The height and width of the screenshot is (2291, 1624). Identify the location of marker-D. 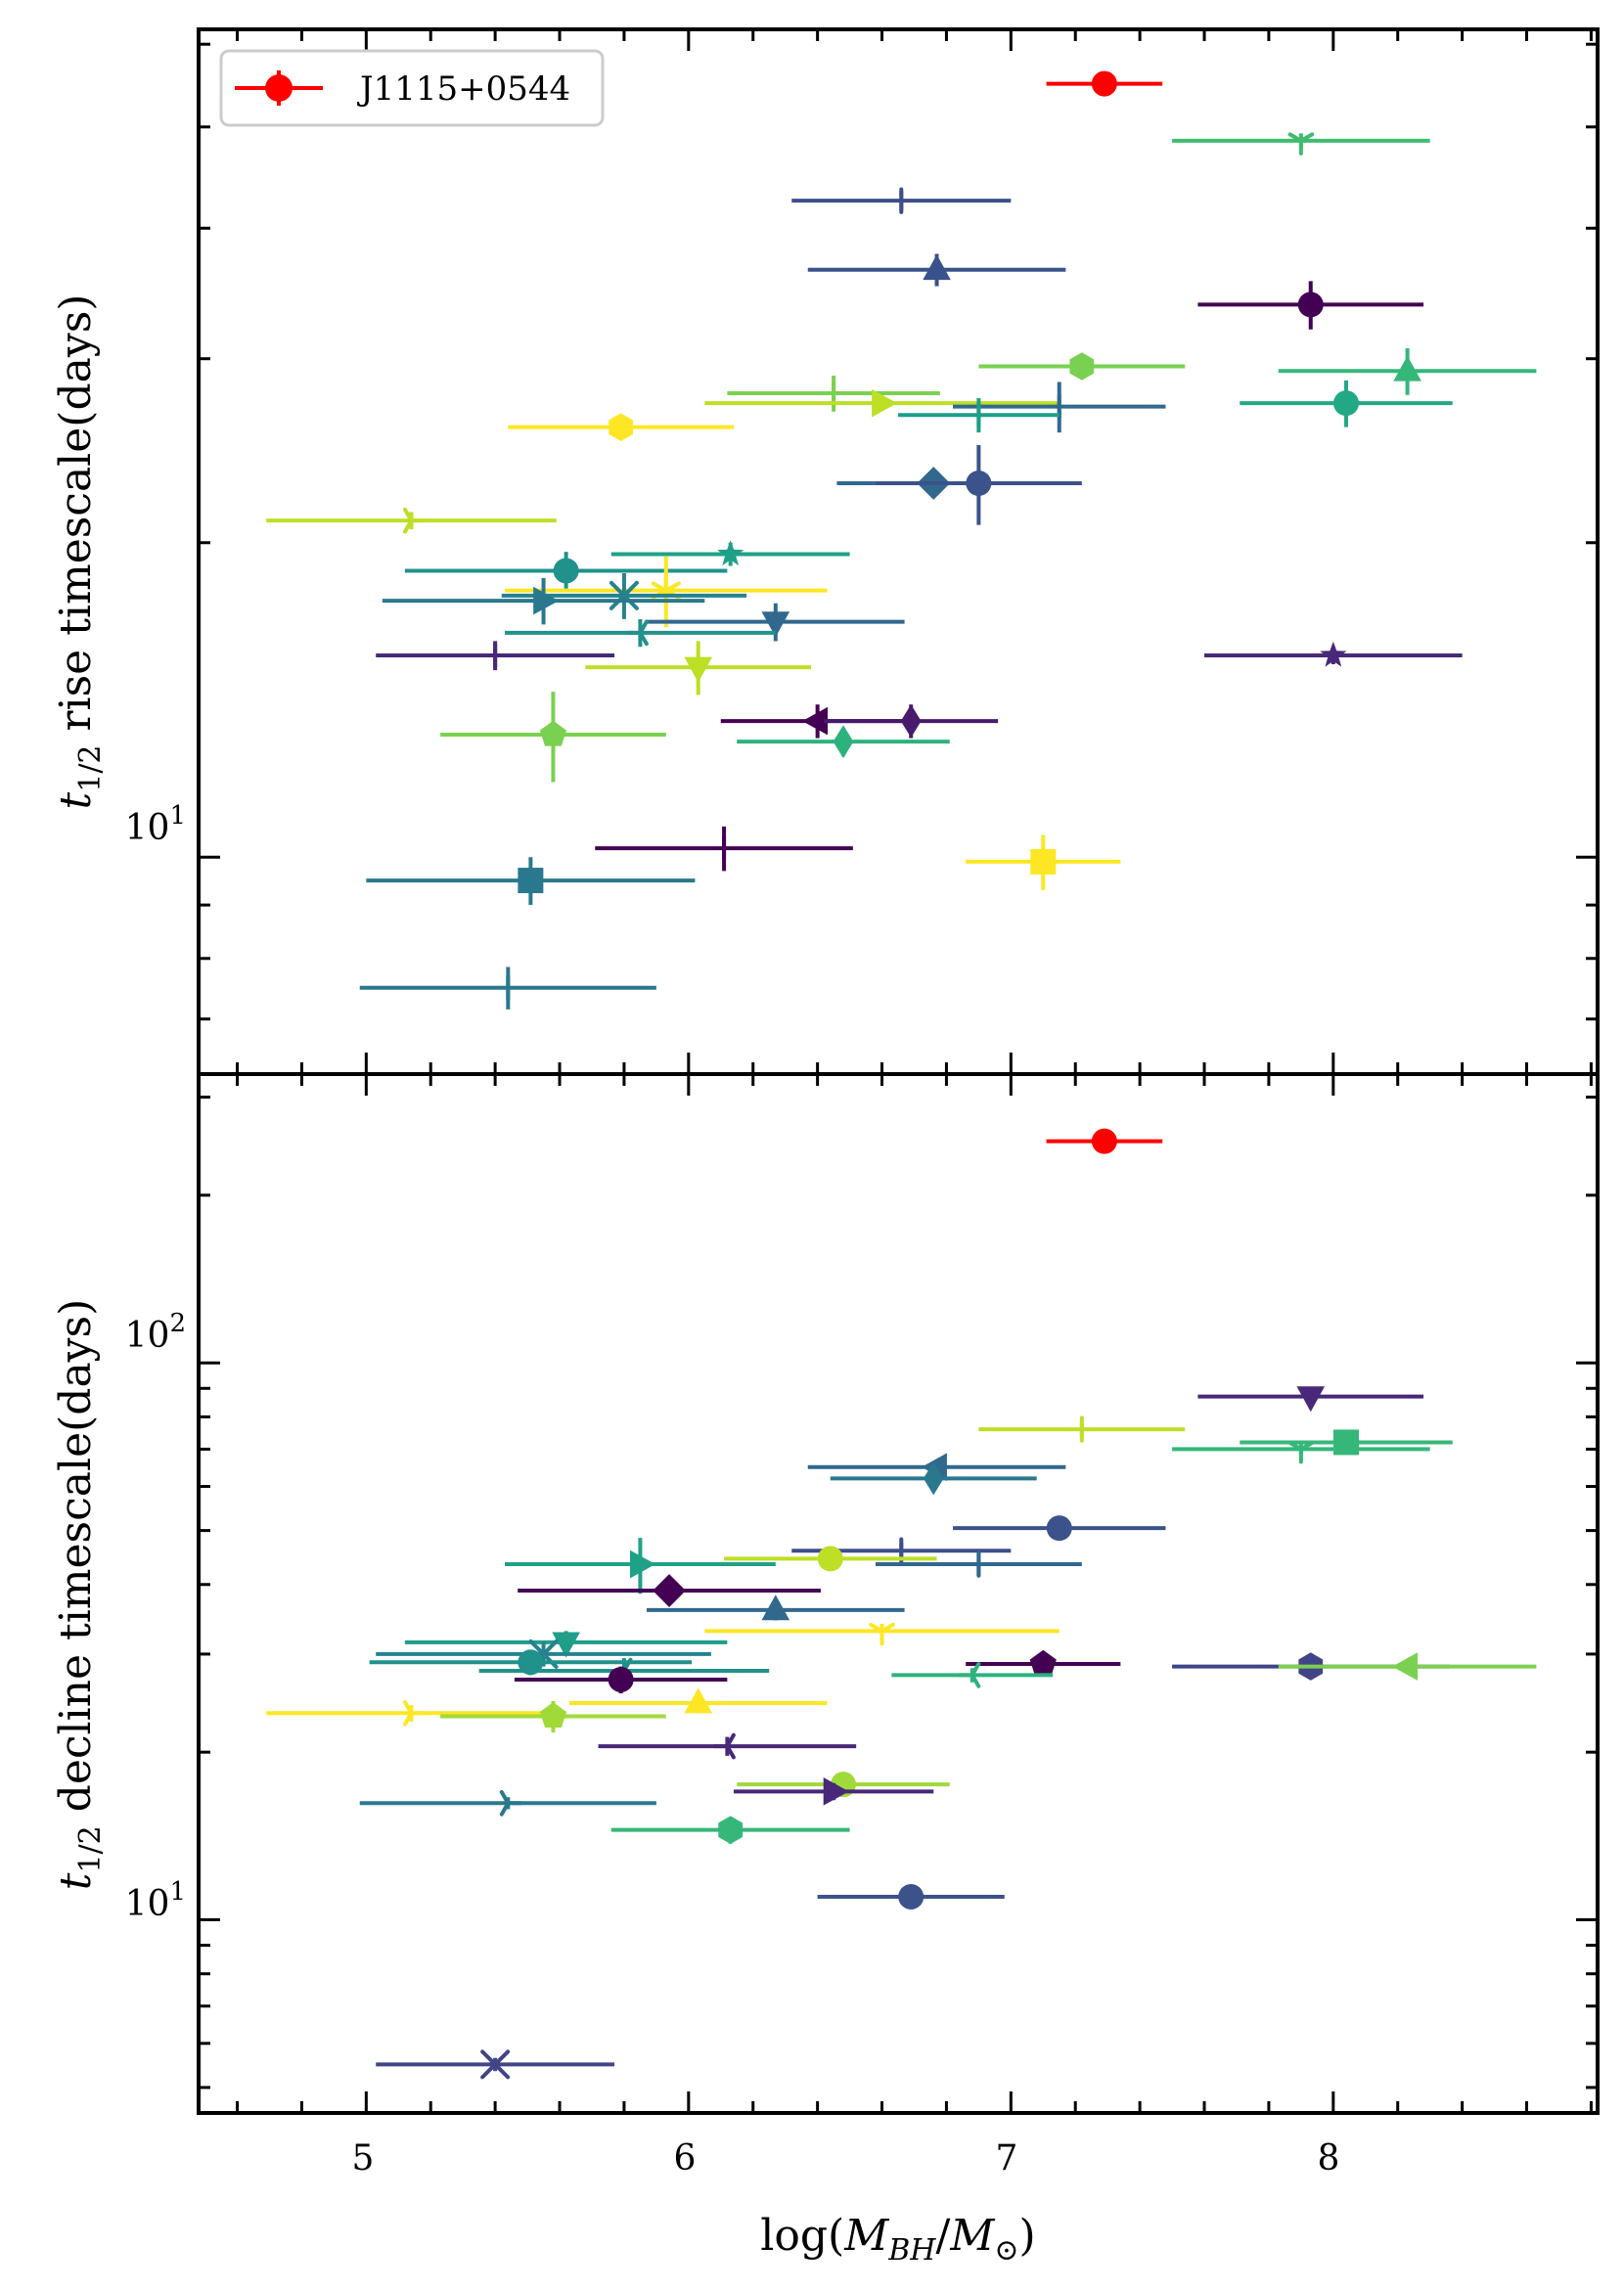
(670, 1590).